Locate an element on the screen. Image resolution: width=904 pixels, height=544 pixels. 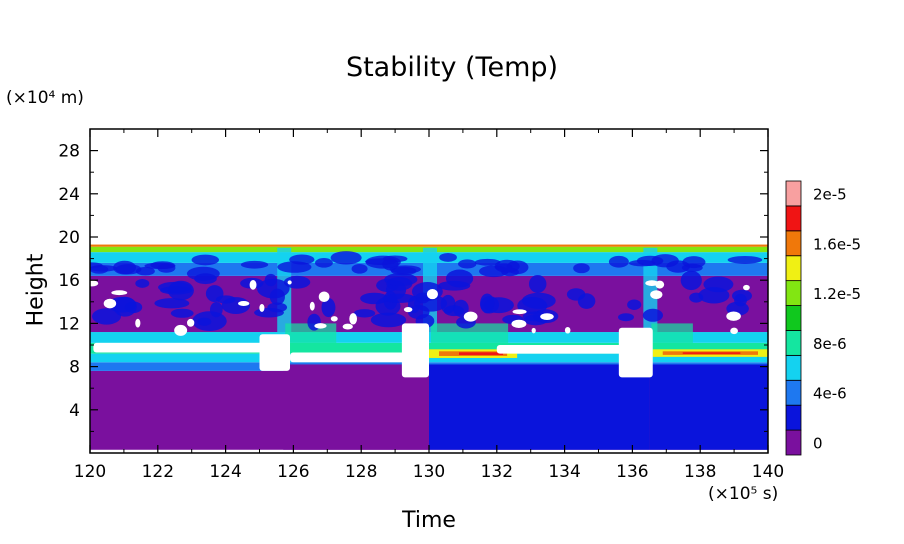
x-tick-label: 122 is located at coordinates (158, 472).